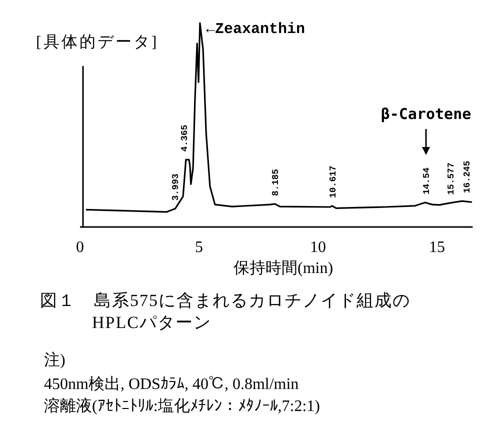 Image resolution: width=487 pixels, height=430 pixels. What do you see at coordinates (333, 182) in the screenshot?
I see `annotation: 10.617` at bounding box center [333, 182].